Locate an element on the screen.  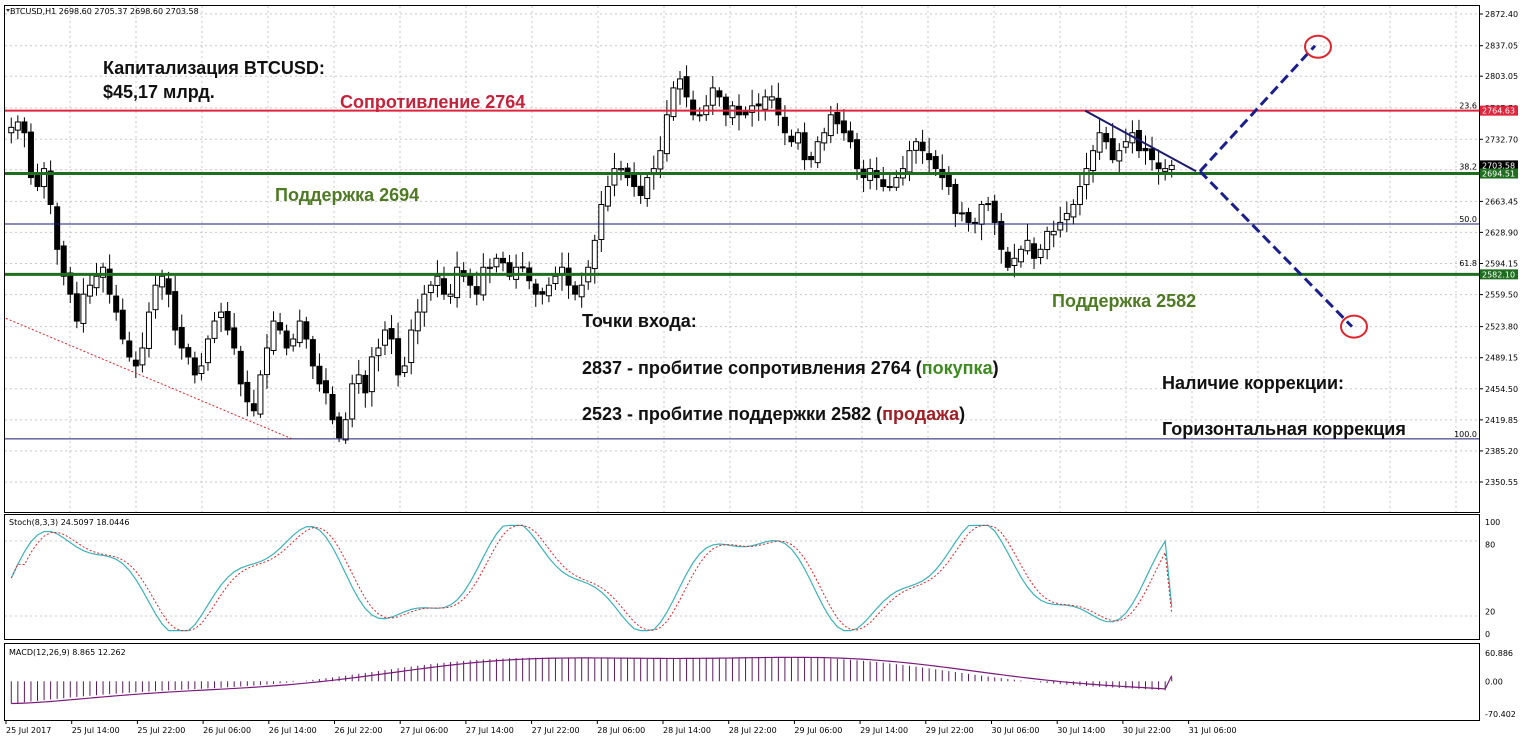
price-tick-label: 2454.50 is located at coordinates (1501, 389).